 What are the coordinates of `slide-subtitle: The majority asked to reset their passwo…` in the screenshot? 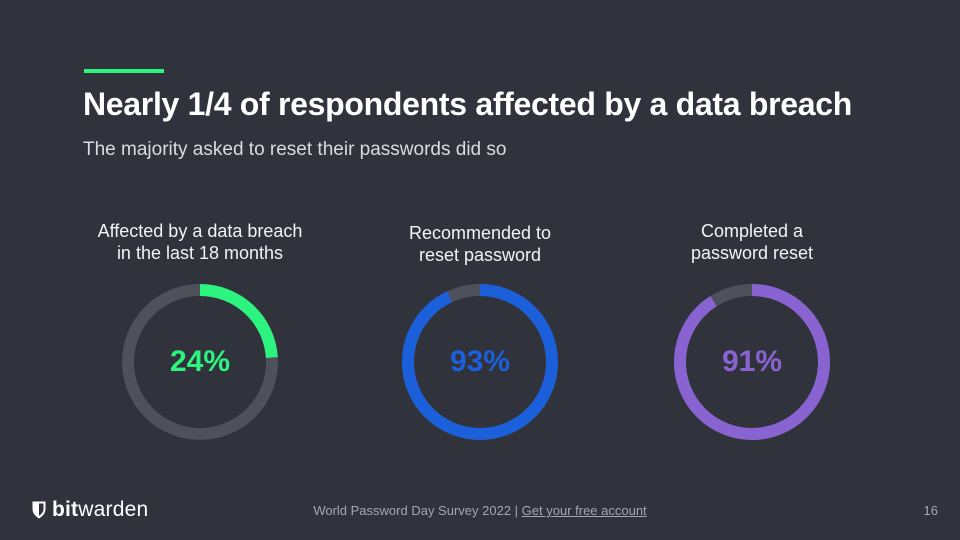 It's located at (295, 149).